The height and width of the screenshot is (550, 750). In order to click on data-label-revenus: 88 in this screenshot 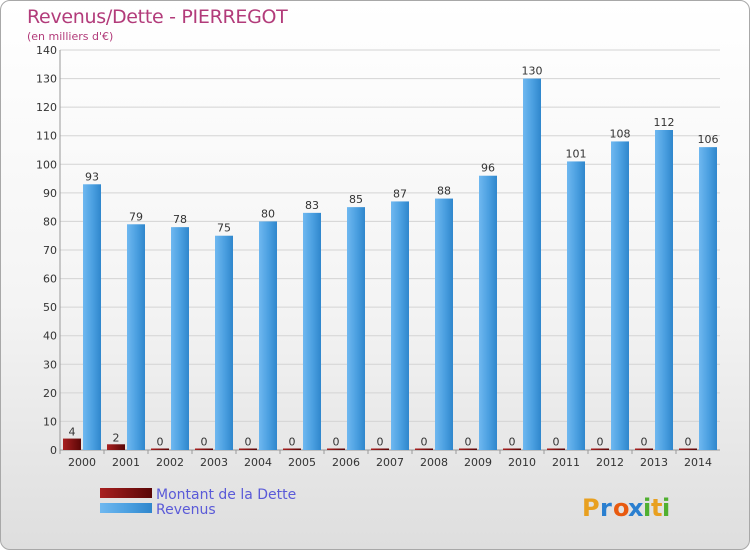, I will do `click(444, 191)`.